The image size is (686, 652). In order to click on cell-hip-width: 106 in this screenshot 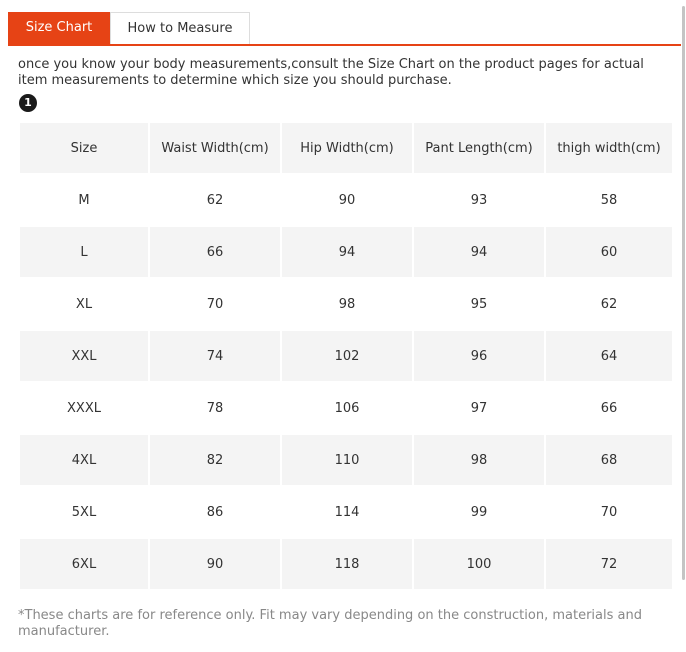, I will do `click(347, 408)`.